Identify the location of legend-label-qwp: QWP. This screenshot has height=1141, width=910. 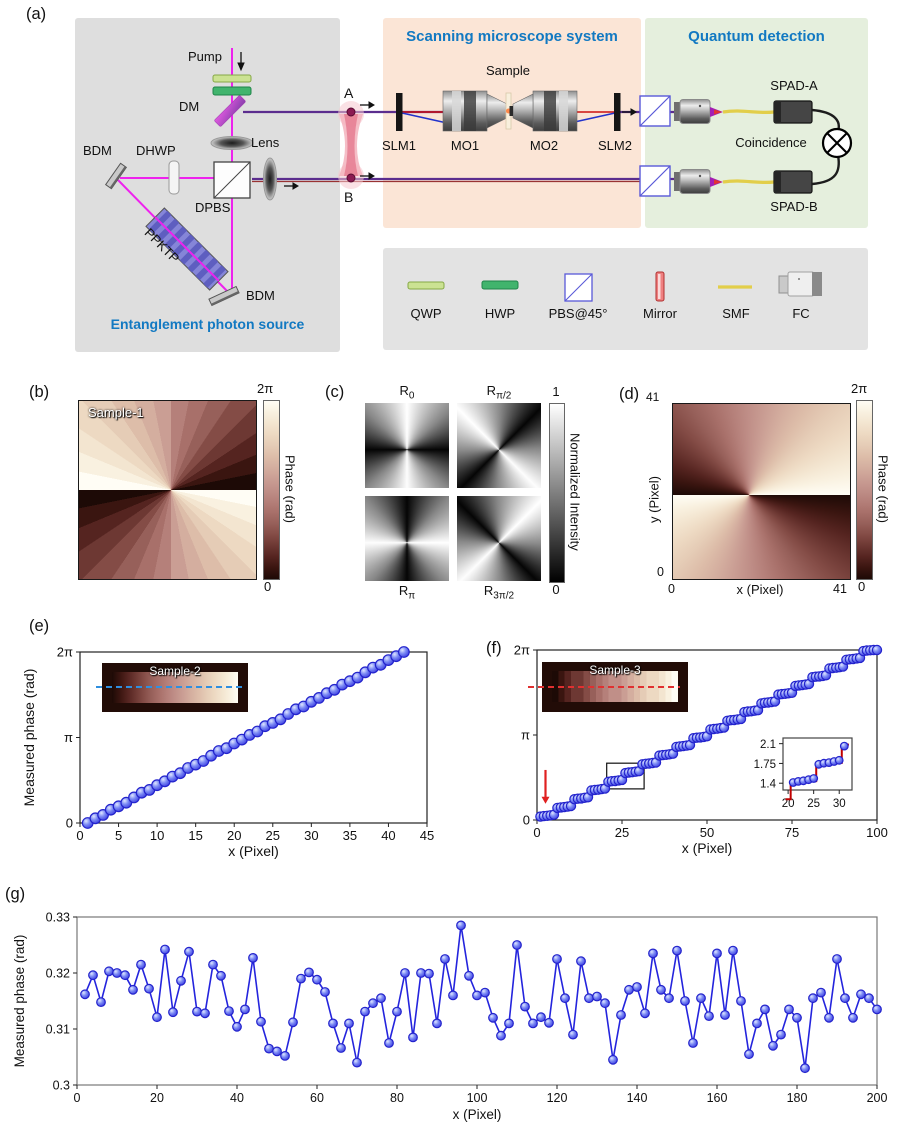
(426, 313).